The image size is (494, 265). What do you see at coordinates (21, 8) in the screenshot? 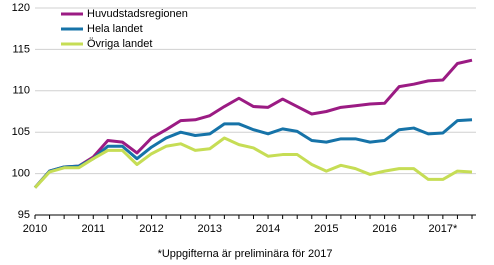
I see `y-tick-label: 120` at bounding box center [21, 8].